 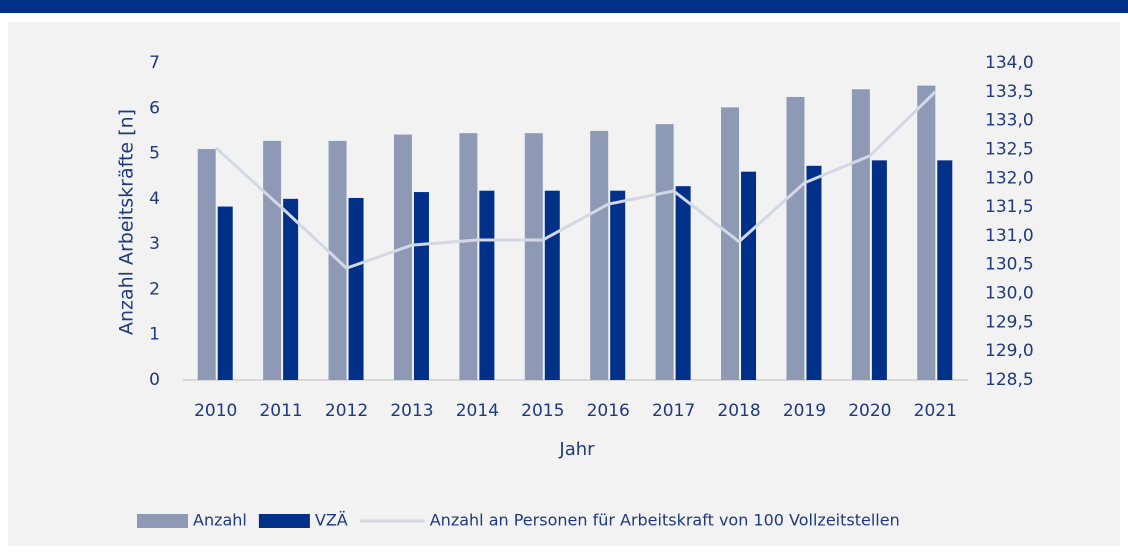 What do you see at coordinates (154, 108) in the screenshot?
I see `y-tick-label: 6` at bounding box center [154, 108].